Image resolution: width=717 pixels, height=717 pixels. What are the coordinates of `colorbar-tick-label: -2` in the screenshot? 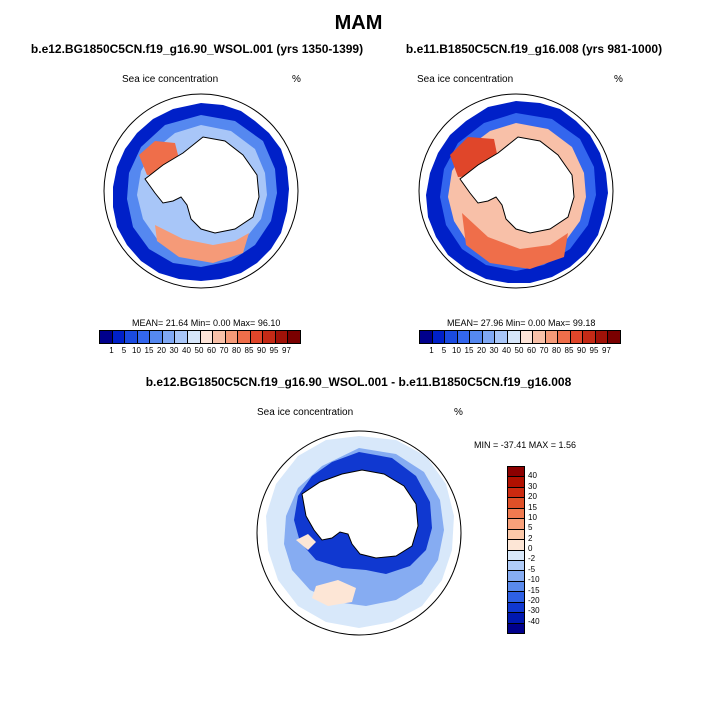 It's located at (532, 559).